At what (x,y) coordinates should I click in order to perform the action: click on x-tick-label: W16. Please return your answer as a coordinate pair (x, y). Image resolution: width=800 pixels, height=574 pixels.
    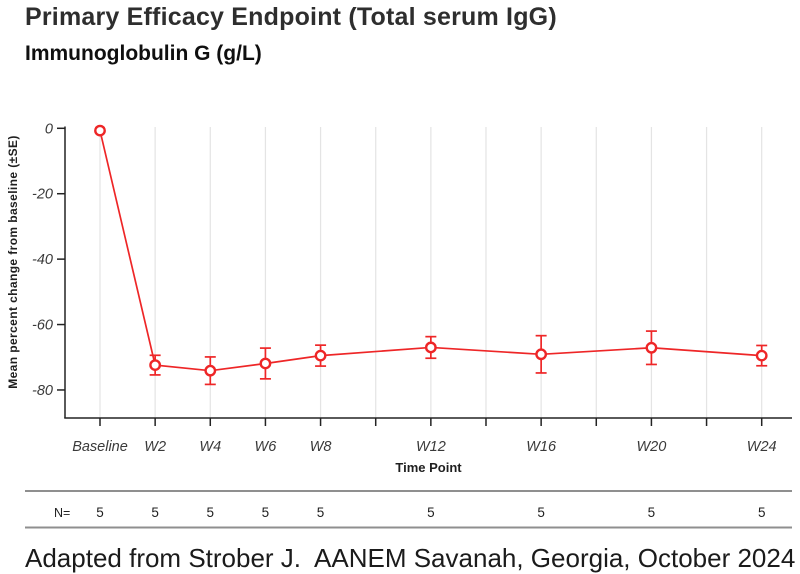
    Looking at the image, I should click on (541, 447).